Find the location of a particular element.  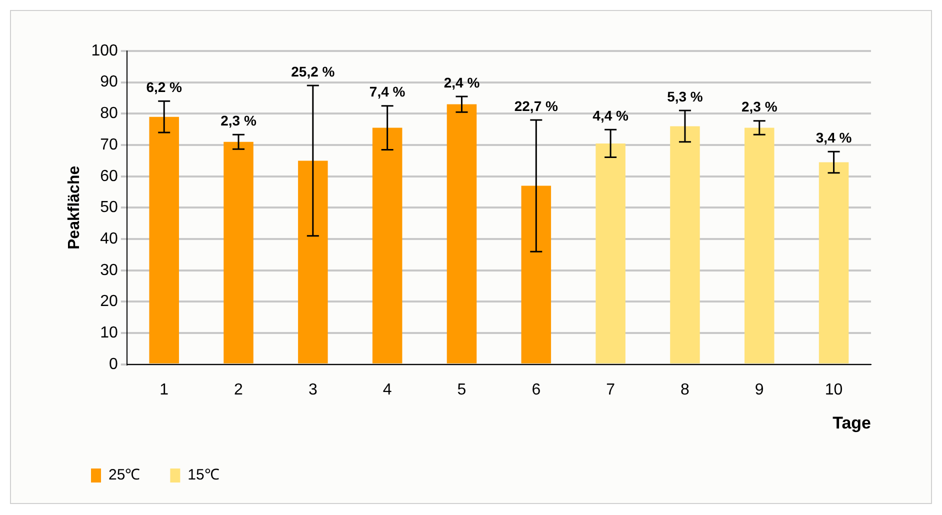

x-tick-label: 2 is located at coordinates (239, 389).